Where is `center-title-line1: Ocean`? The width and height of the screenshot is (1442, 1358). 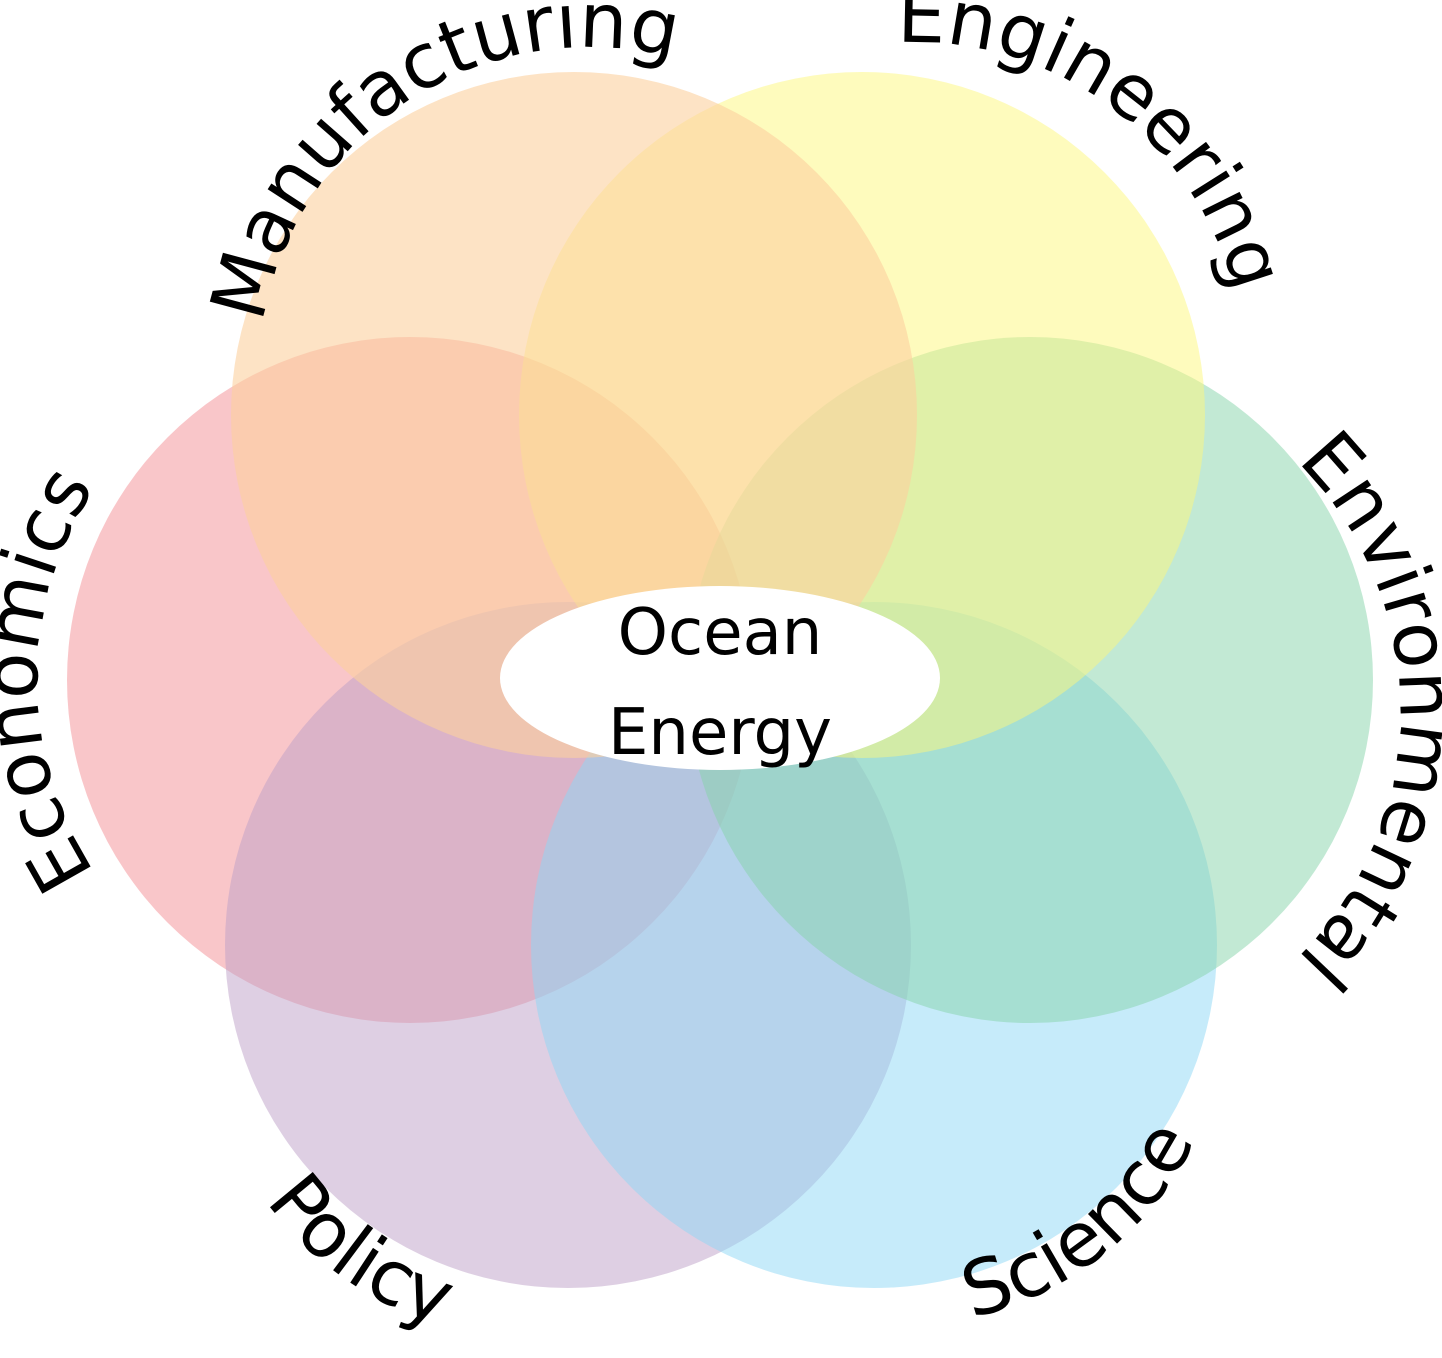
center-title-line1: Ocean is located at coordinates (720, 633).